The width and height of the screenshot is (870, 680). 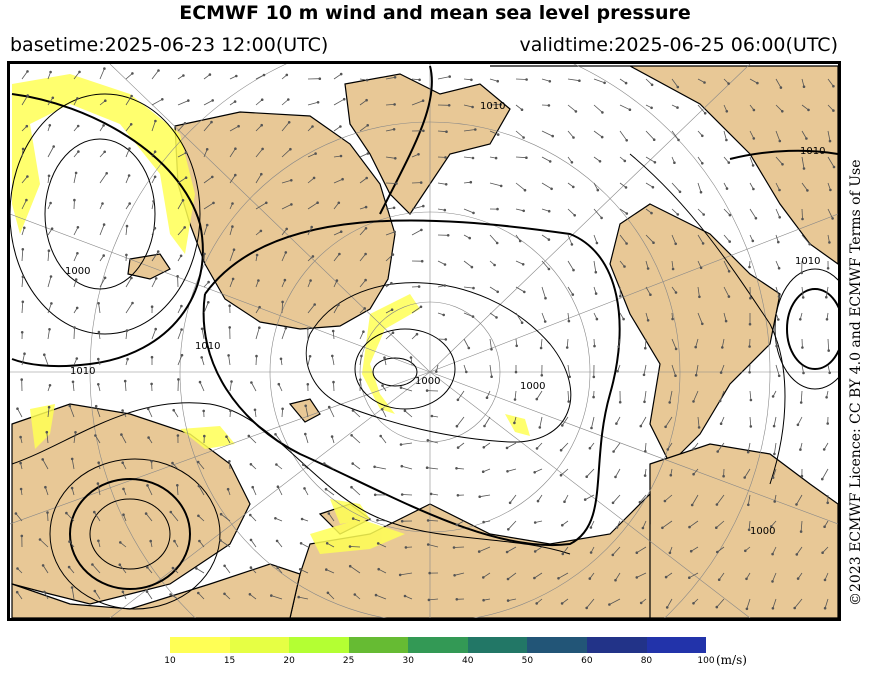 What do you see at coordinates (695, 334) in the screenshot?
I see `alaska-land` at bounding box center [695, 334].